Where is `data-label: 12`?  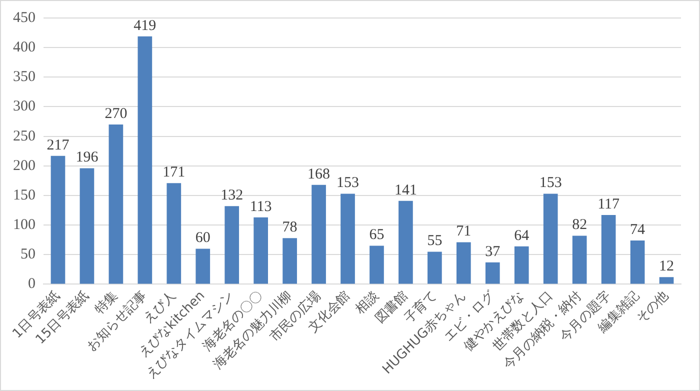 data-label: 12 is located at coordinates (666, 266).